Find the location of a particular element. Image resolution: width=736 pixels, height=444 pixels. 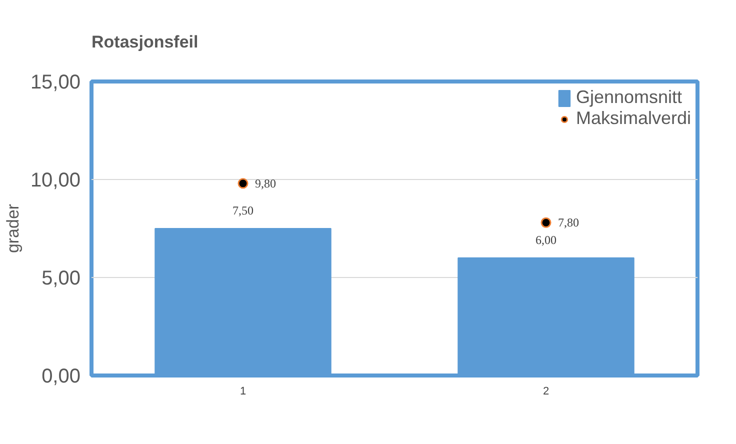

data-label: 9,80 is located at coordinates (265, 183).